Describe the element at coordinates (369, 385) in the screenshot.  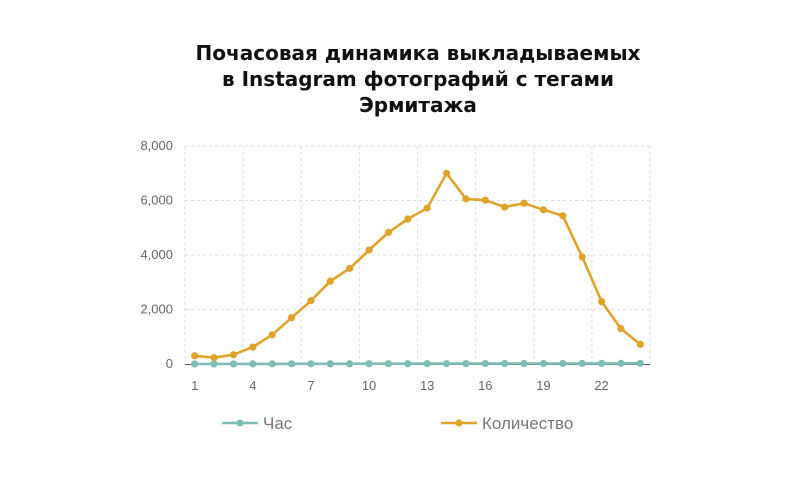
I see `x-tick-label: 10` at that location.